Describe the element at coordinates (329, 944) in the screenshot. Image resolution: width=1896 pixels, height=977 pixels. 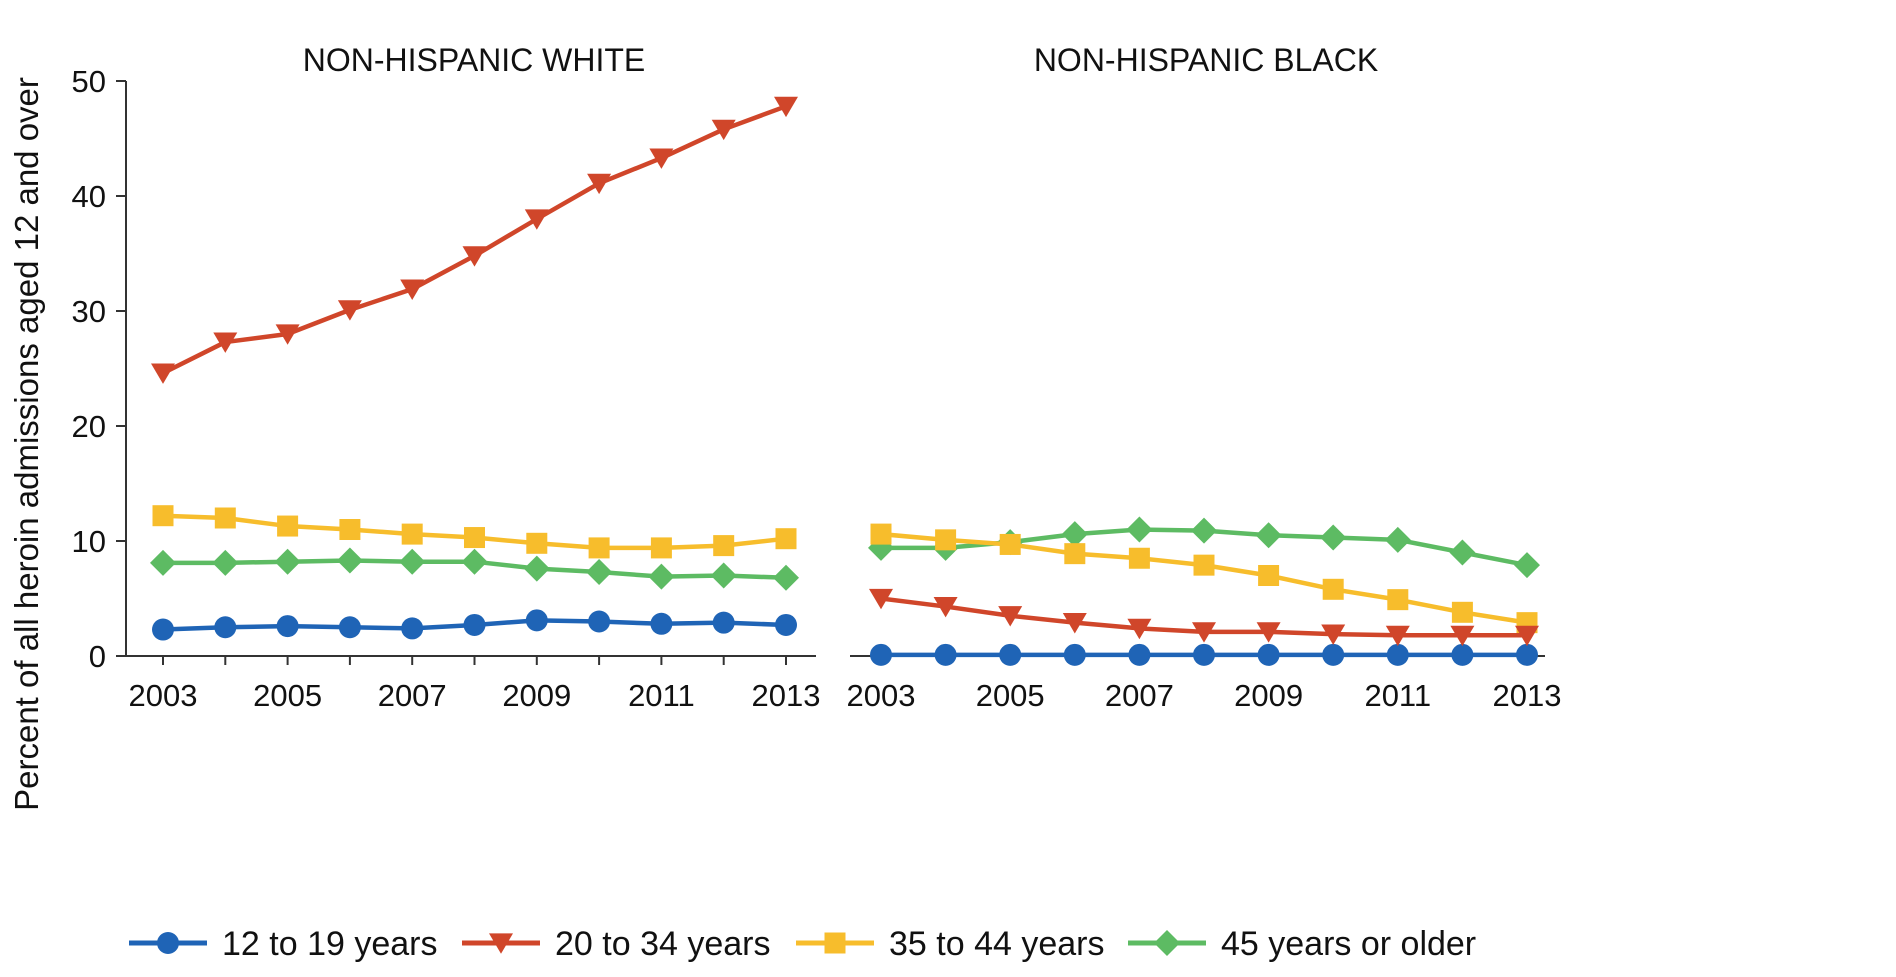
I see `legend-label: 12 to 19 years` at that location.